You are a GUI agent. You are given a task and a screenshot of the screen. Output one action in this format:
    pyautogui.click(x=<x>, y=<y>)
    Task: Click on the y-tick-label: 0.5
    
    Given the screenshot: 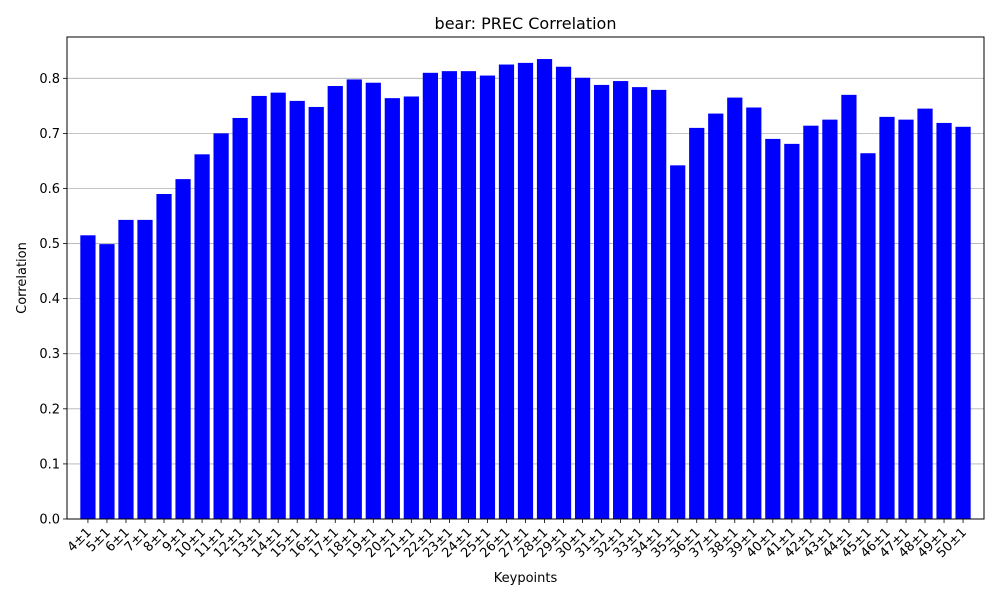 What is the action you would take?
    pyautogui.click(x=49, y=244)
    